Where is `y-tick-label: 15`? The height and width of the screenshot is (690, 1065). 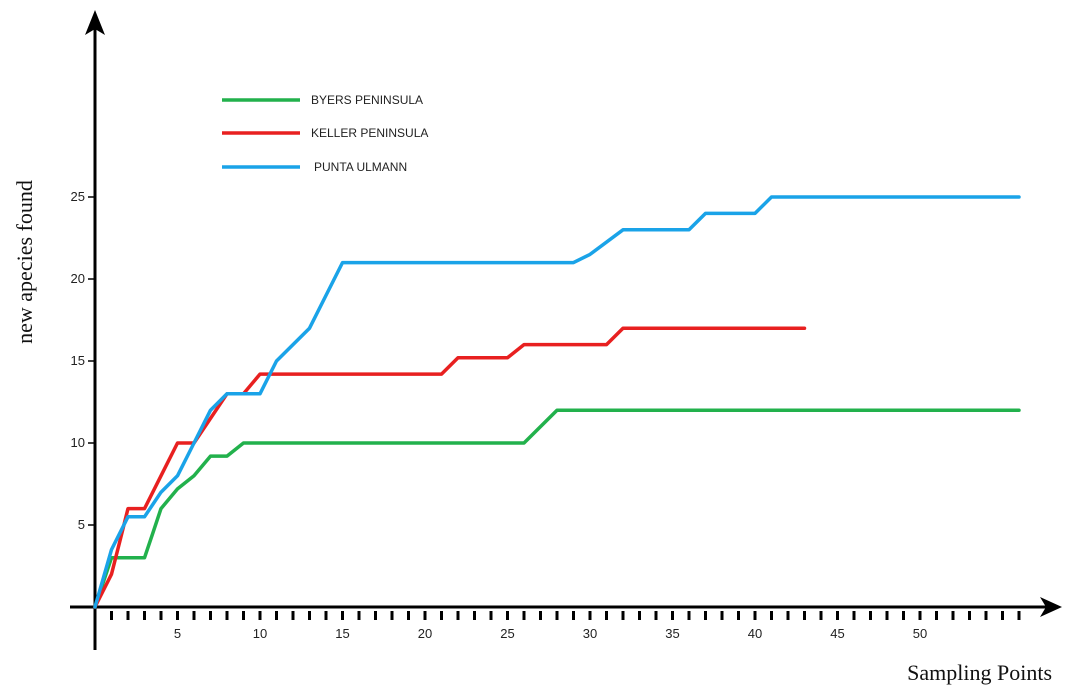 y-tick-label: 15 is located at coordinates (78, 360).